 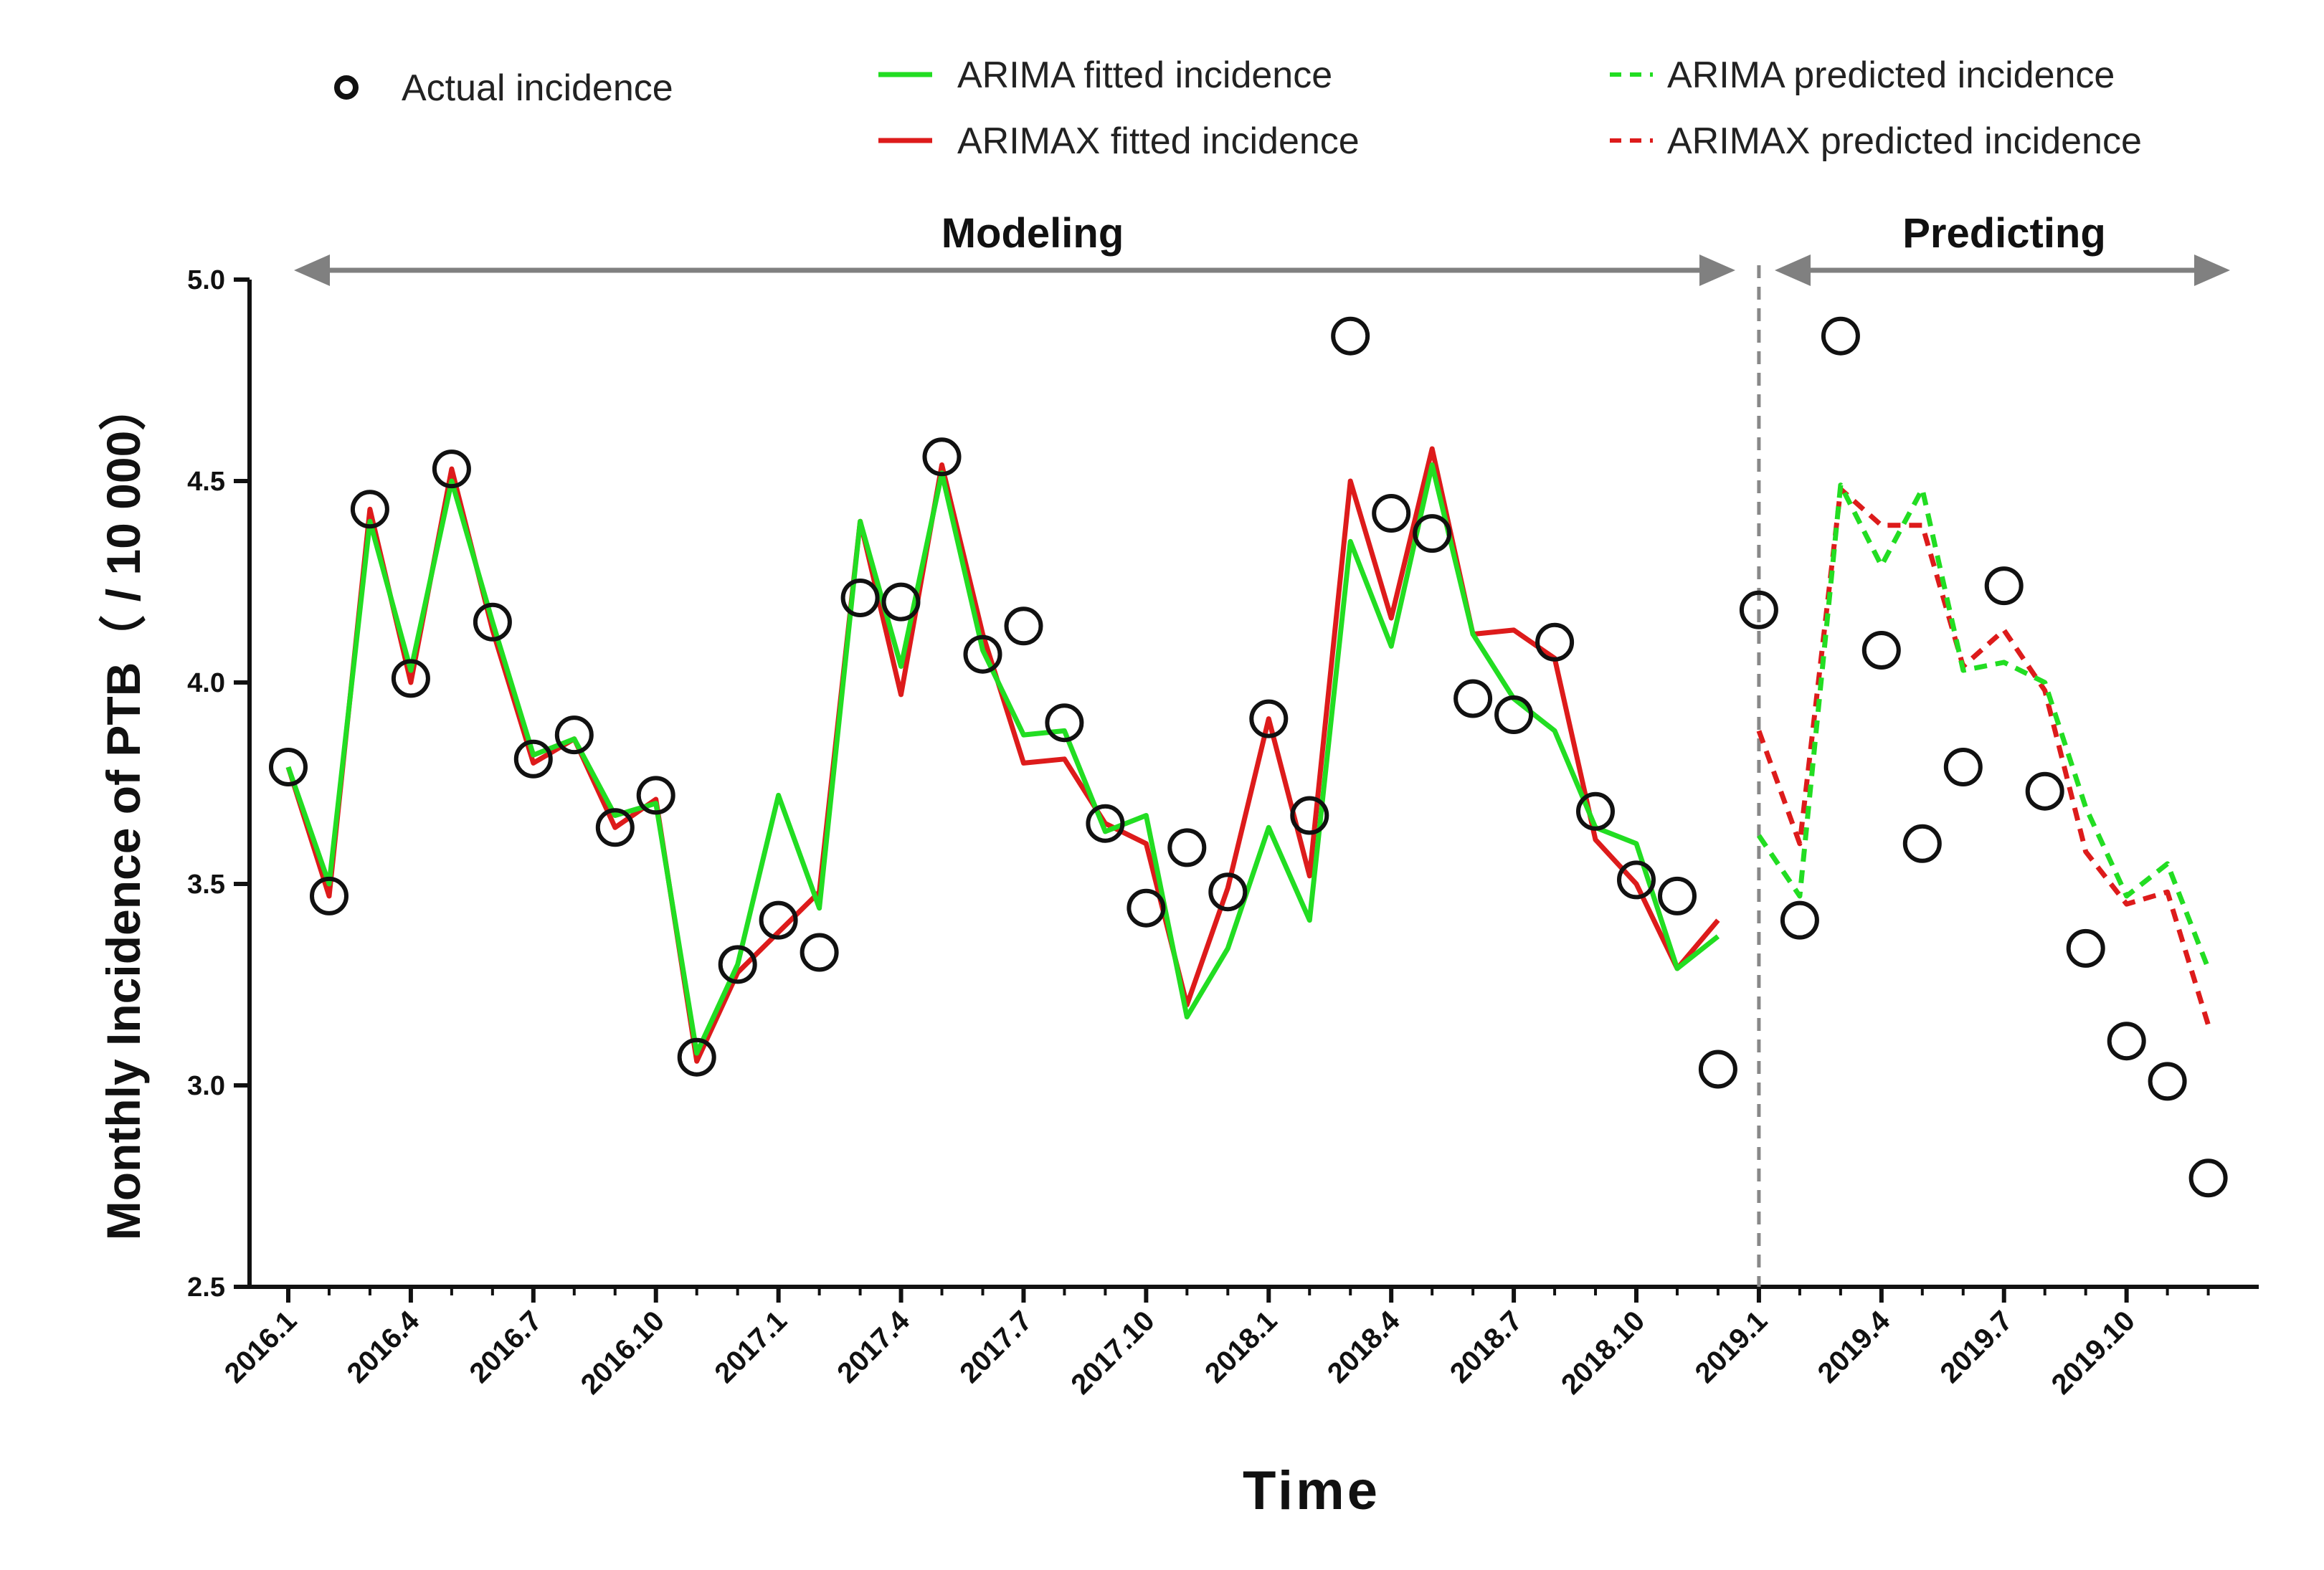 I want to click on y-tick-label: 2.5, so click(x=206, y=1287).